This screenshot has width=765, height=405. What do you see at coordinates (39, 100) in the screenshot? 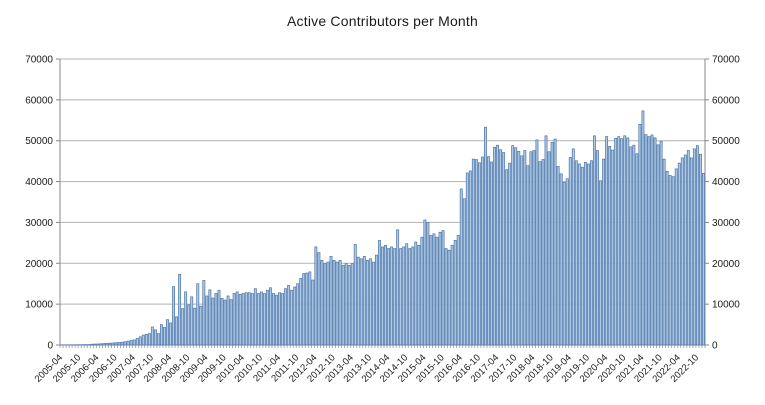
I see `y-axis-label-left: 60000` at bounding box center [39, 100].